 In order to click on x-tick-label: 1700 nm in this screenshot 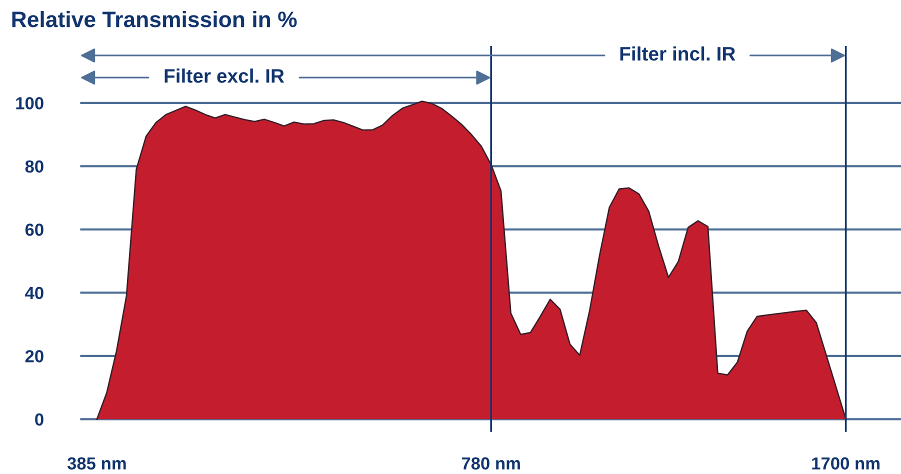, I will do `click(846, 463)`.